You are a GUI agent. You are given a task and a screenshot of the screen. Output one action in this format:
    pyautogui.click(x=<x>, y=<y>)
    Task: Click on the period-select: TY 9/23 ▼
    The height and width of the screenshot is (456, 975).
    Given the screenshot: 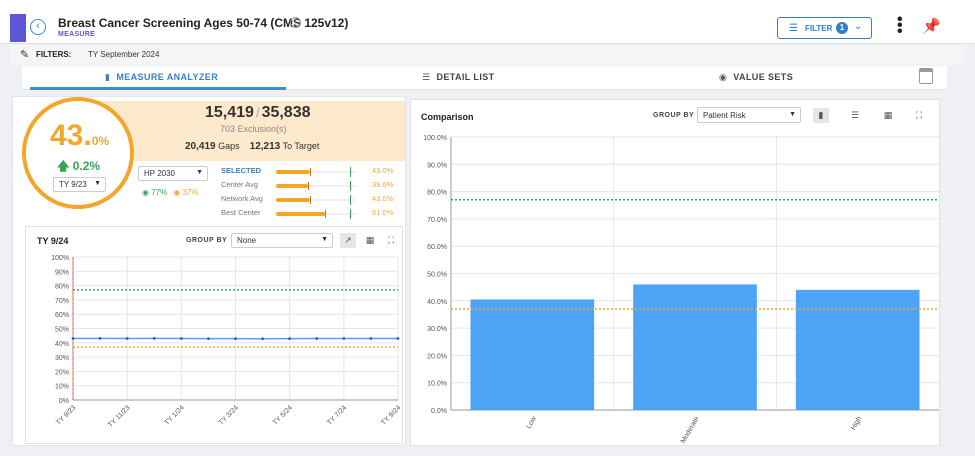 What is the action you would take?
    pyautogui.click(x=79, y=184)
    